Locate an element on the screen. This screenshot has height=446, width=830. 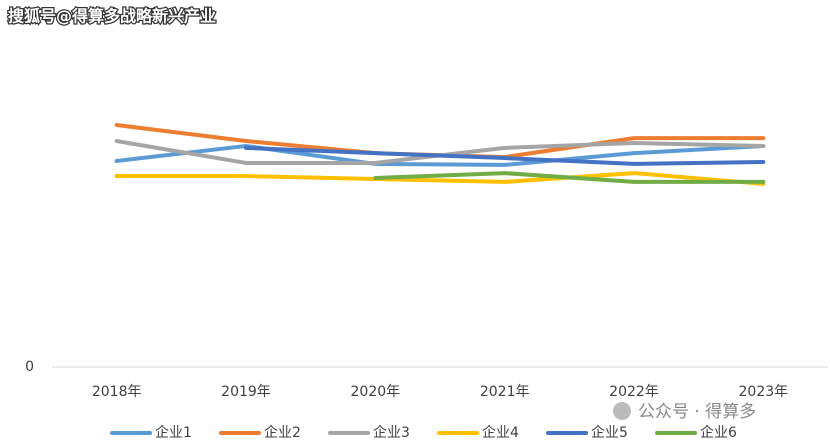
y-tick-label: 0 is located at coordinates (29, 367).